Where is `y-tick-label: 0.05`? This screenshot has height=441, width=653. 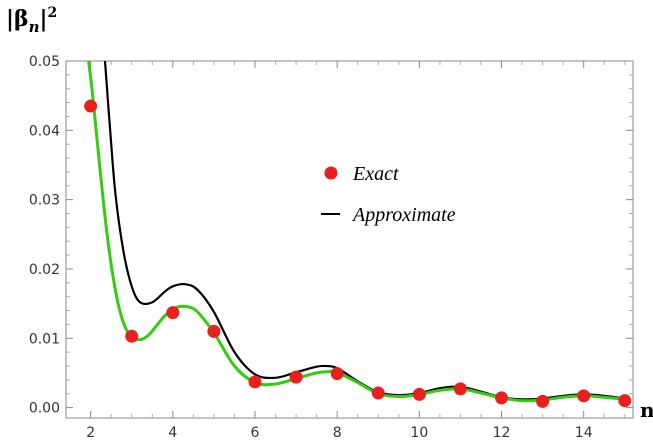 y-tick-label: 0.05 is located at coordinates (44, 62).